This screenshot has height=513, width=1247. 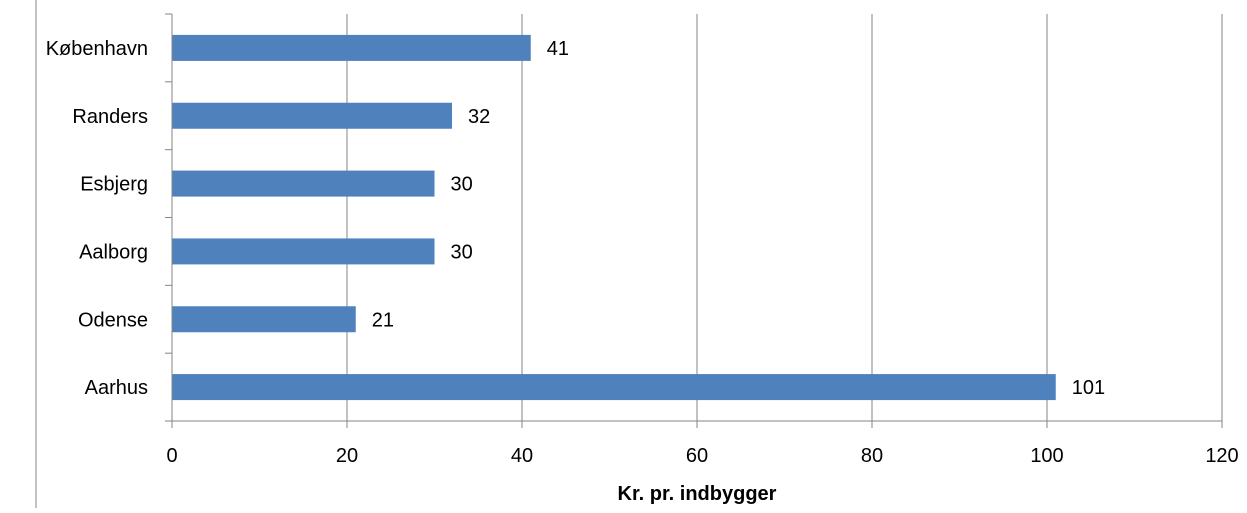 What do you see at coordinates (558, 49) in the screenshot?
I see `data-label: 41` at bounding box center [558, 49].